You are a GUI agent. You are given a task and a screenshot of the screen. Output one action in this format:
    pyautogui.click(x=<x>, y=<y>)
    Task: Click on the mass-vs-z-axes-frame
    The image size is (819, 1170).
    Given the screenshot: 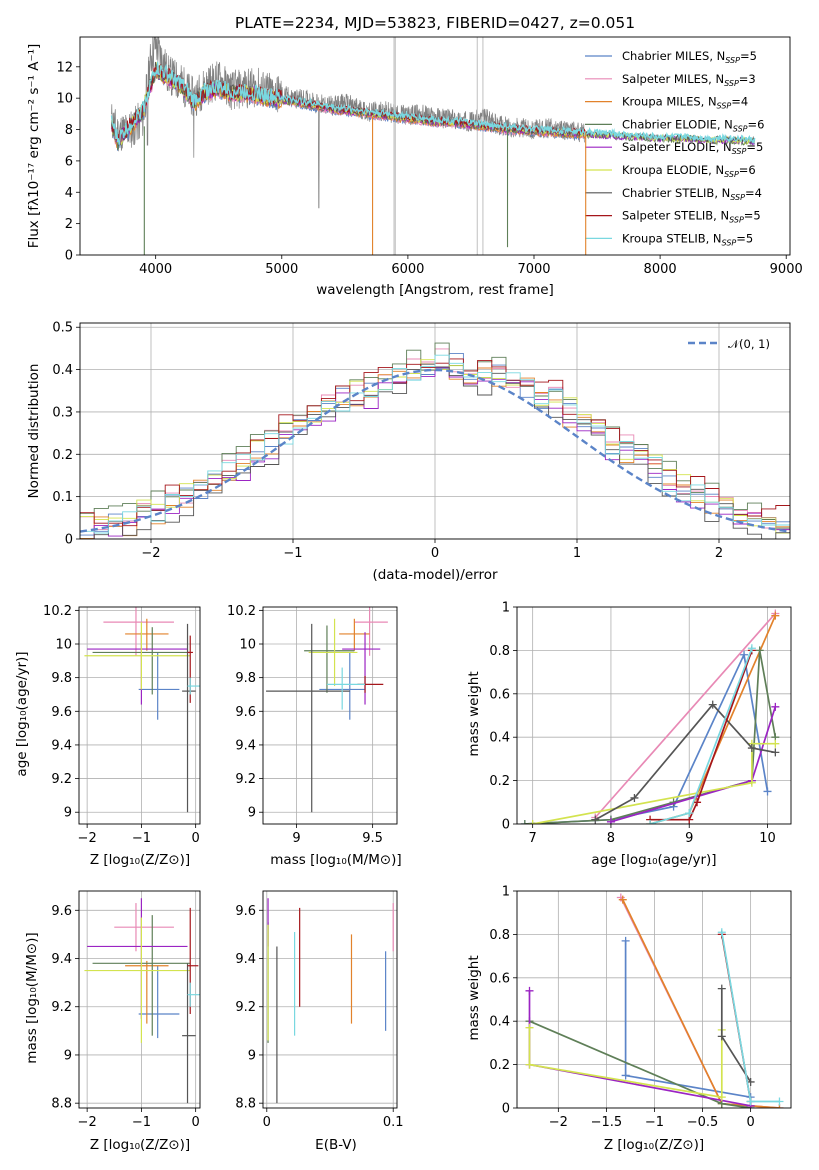 What is the action you would take?
    pyautogui.click(x=139, y=999)
    